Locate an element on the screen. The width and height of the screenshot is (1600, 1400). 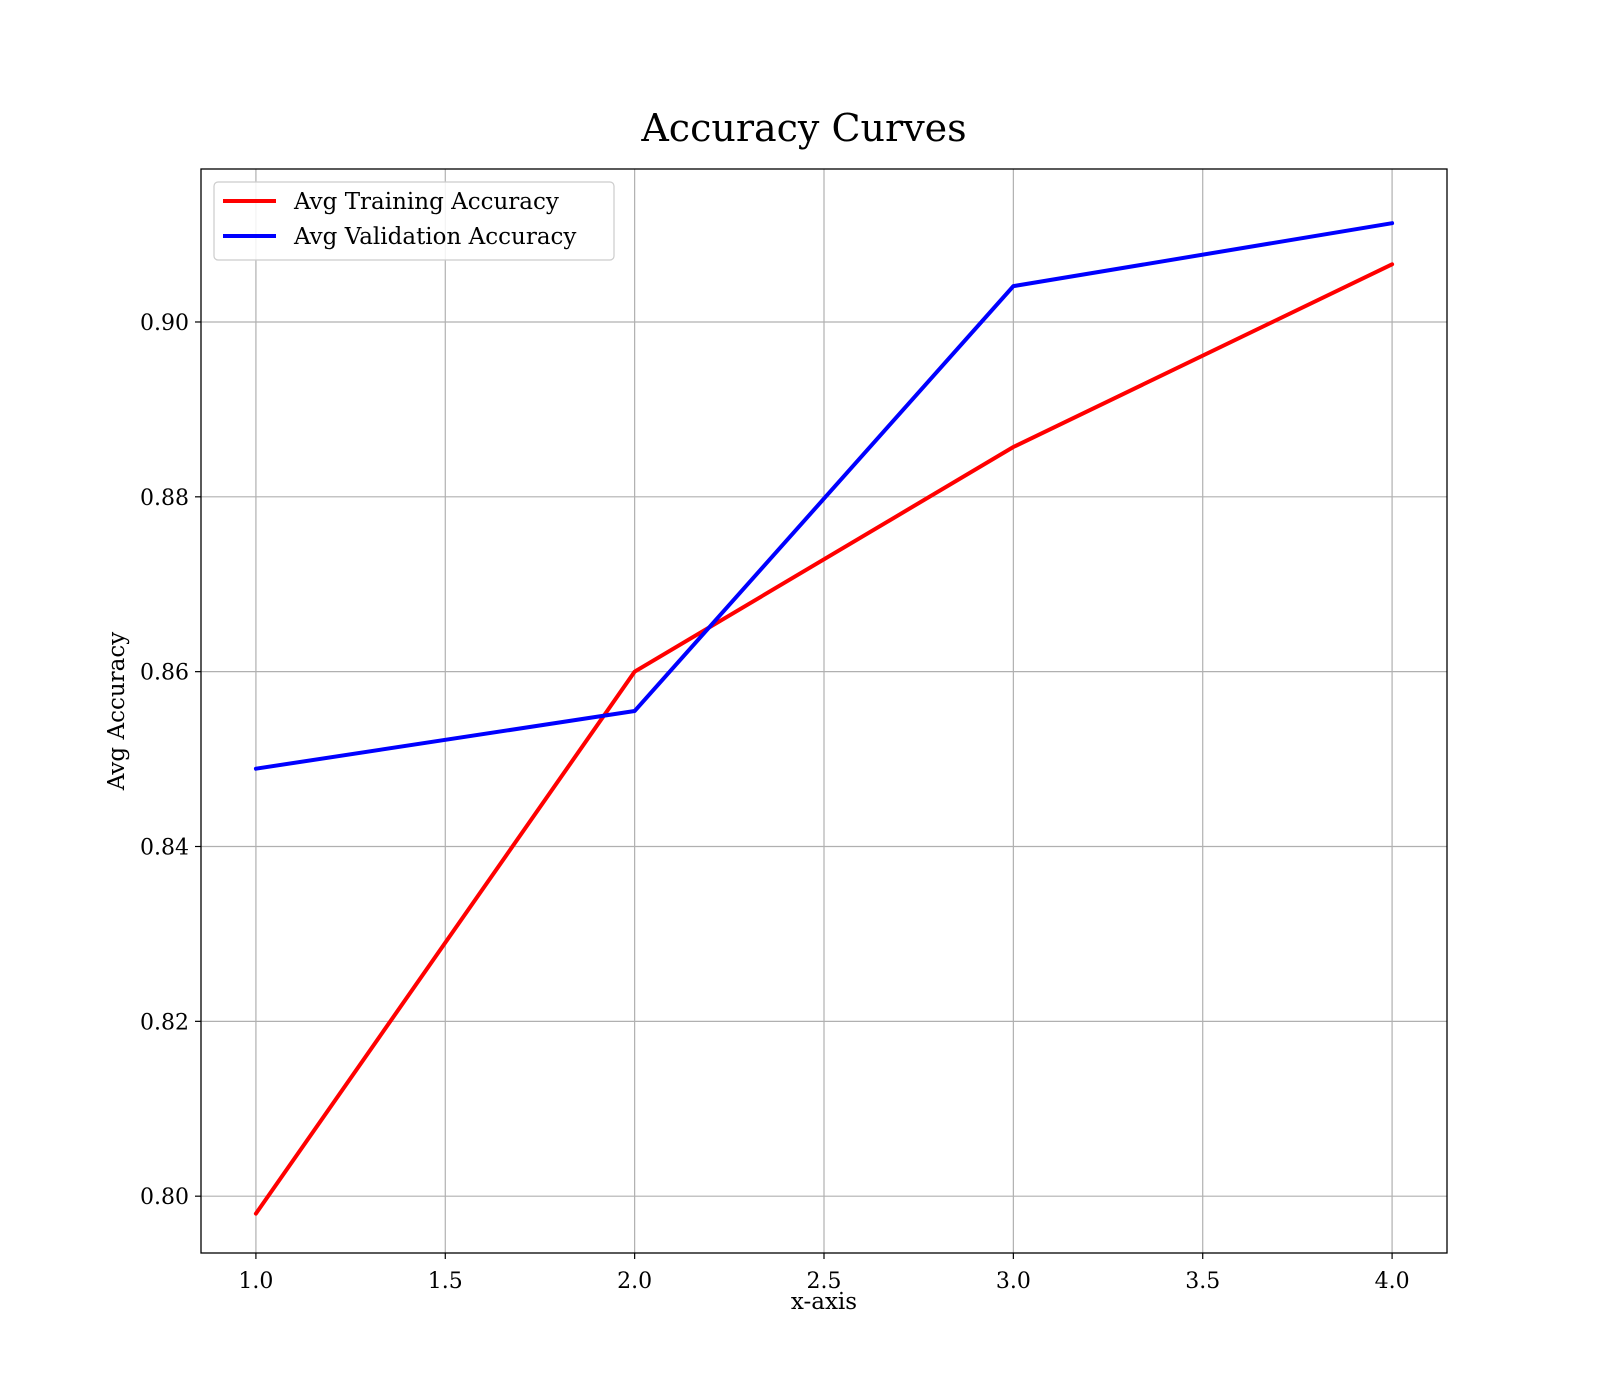
y-axis-title: Avg Accuracy is located at coordinates (117, 711).